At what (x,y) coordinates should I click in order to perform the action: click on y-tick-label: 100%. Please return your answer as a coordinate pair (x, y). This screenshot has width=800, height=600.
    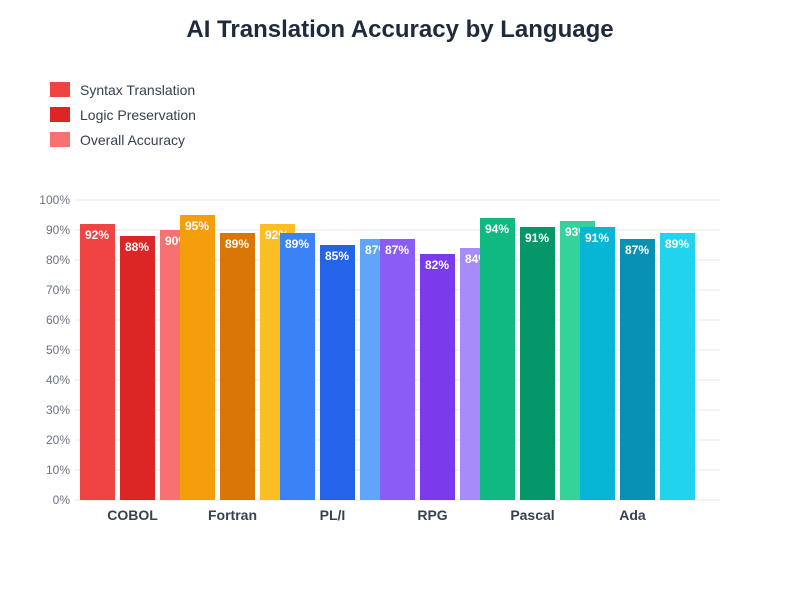
    Looking at the image, I should click on (54, 200).